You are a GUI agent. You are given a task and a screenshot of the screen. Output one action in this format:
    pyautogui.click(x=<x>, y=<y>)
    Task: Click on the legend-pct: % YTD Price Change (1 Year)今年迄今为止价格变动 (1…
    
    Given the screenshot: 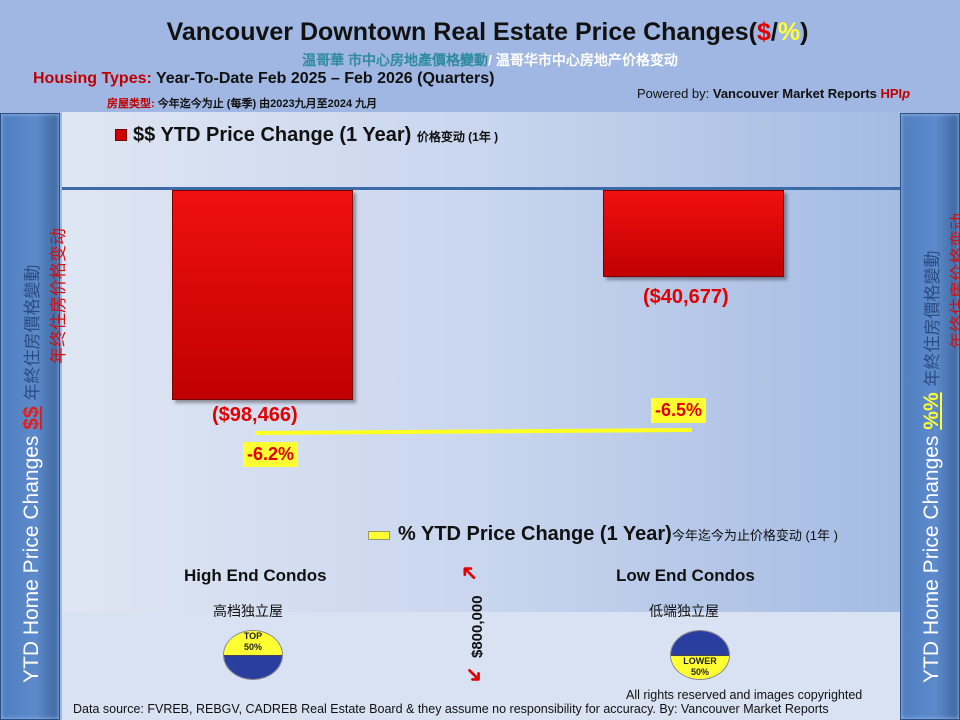 What is the action you would take?
    pyautogui.click(x=603, y=534)
    